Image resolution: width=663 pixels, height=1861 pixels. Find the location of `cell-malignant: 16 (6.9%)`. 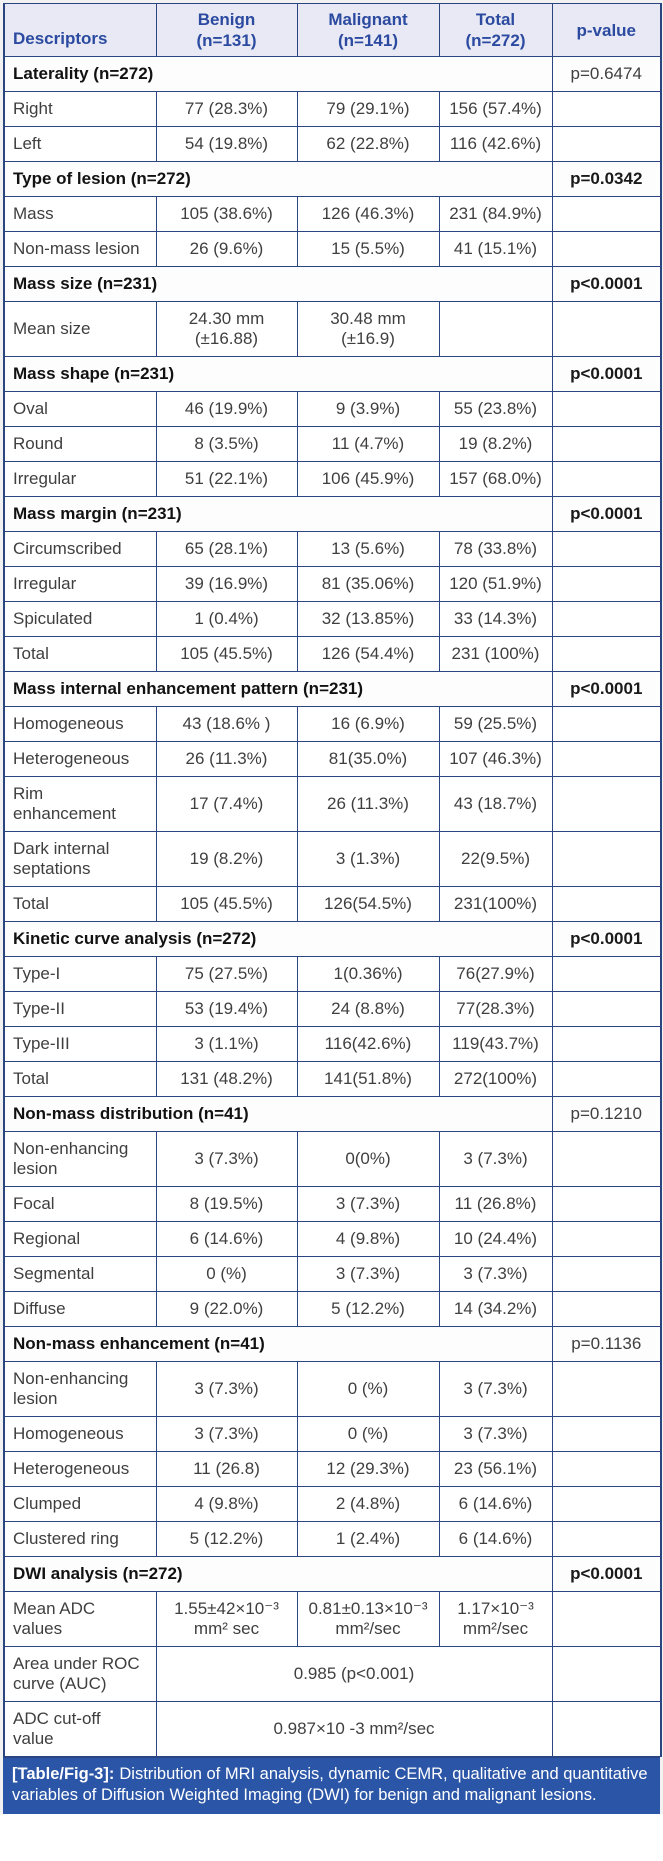

cell-malignant: 16 (6.9%) is located at coordinates (368, 724).